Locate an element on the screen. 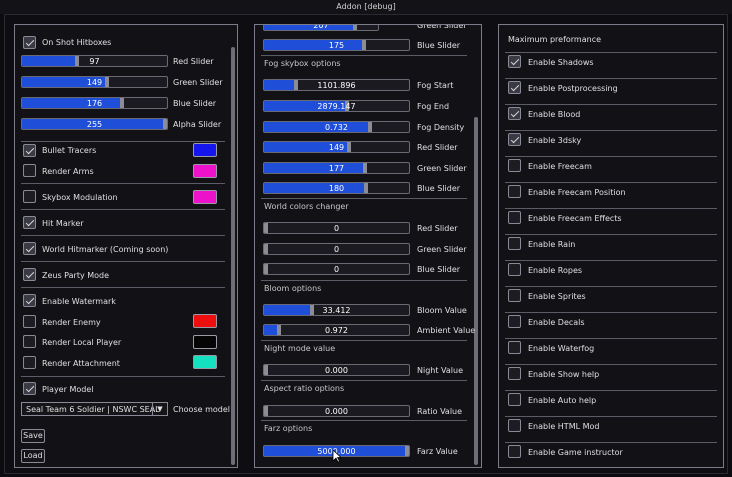 The image size is (732, 477). fog-blue-slider-label: Blue Slider is located at coordinates (439, 188).